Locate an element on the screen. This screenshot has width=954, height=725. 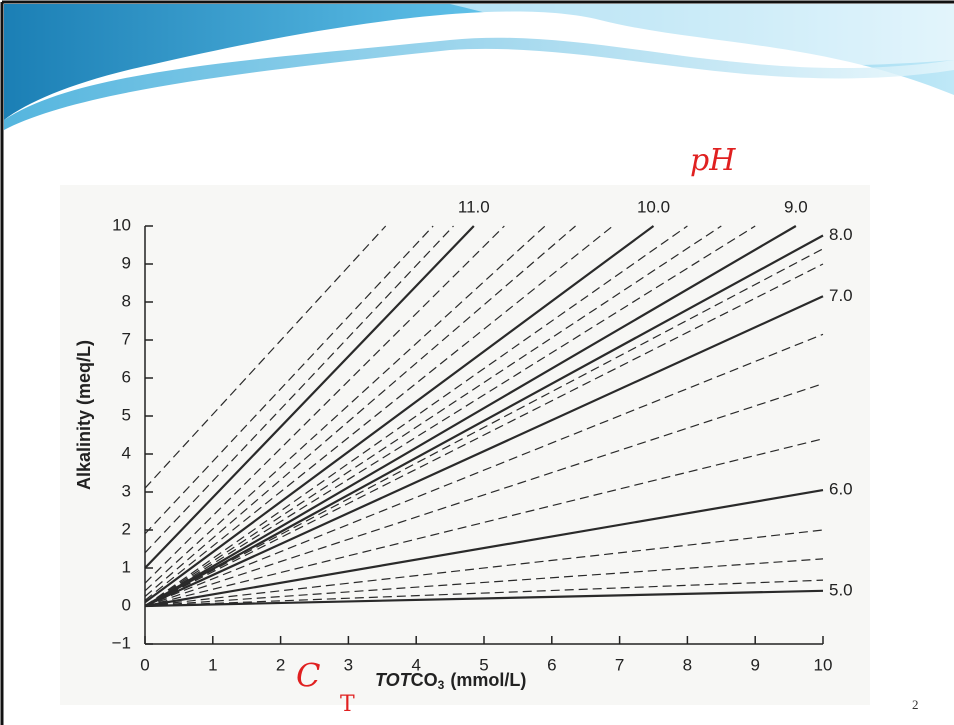
x-tick-label: 4 is located at coordinates (415, 664).